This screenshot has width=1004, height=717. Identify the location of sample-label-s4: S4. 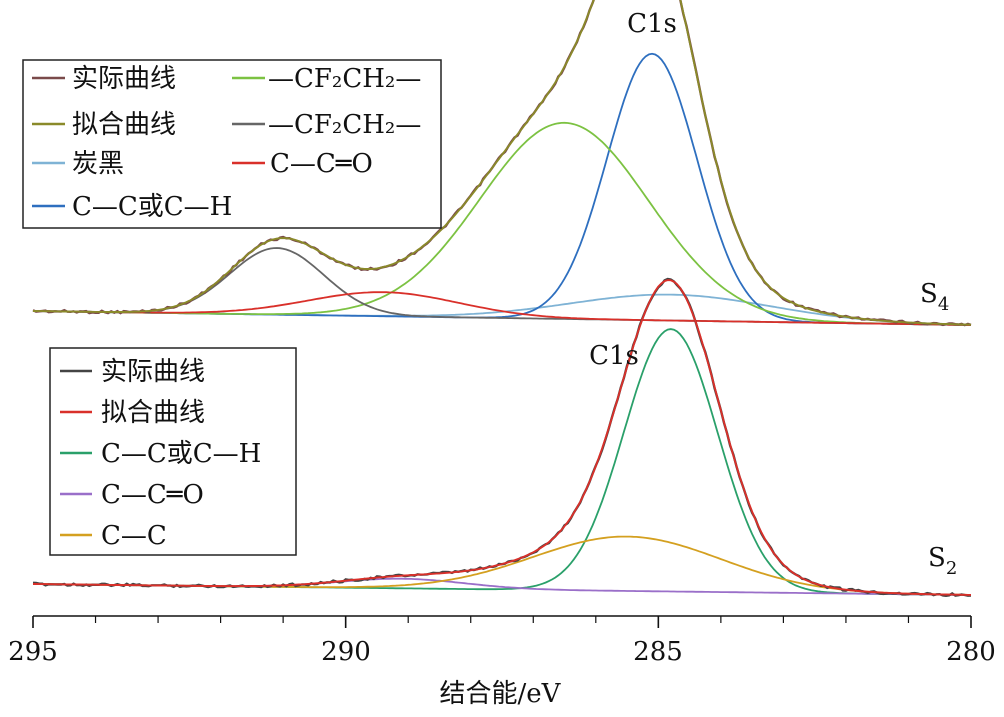
(934, 297).